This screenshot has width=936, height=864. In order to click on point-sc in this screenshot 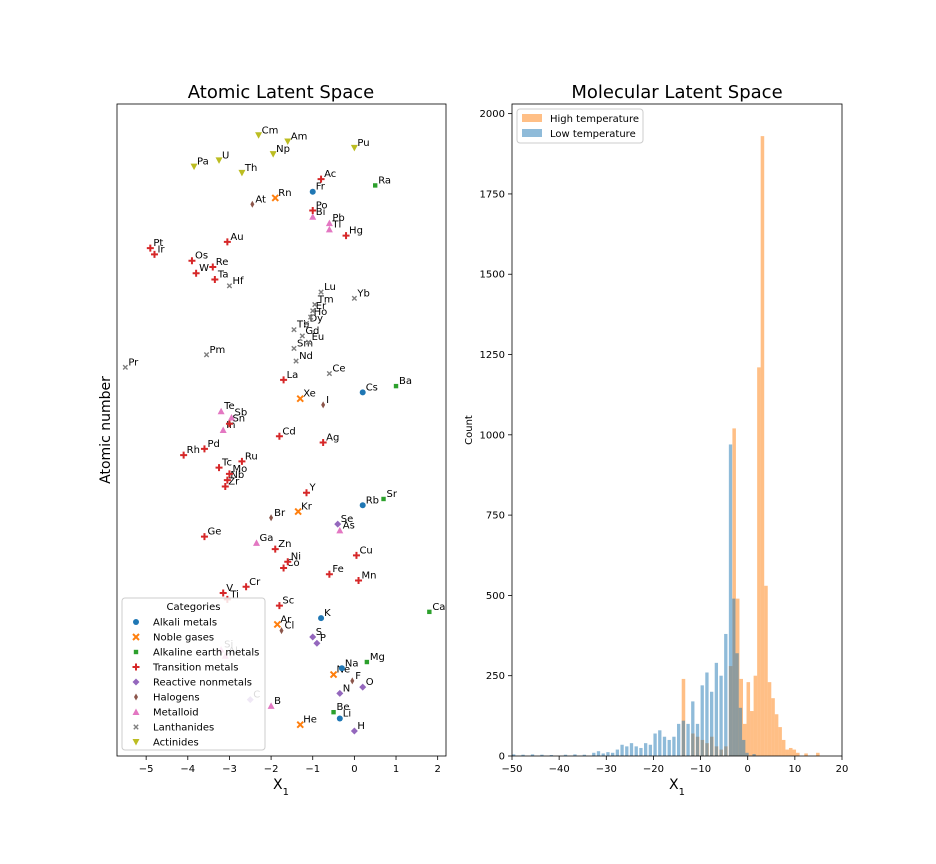, I will do `click(279, 606)`.